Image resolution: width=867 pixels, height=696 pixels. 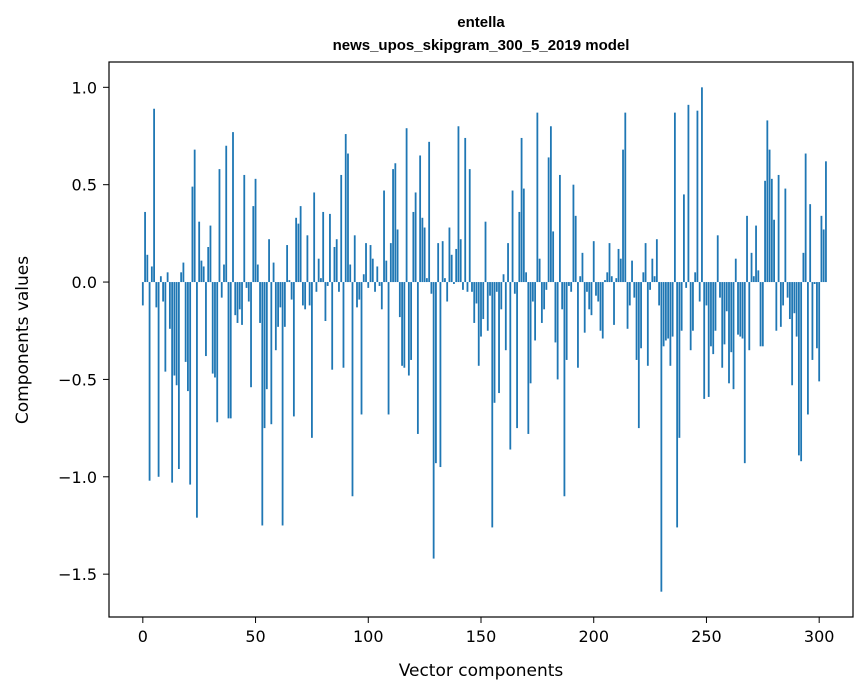 I want to click on chart-title-line1: entella, so click(x=481, y=22).